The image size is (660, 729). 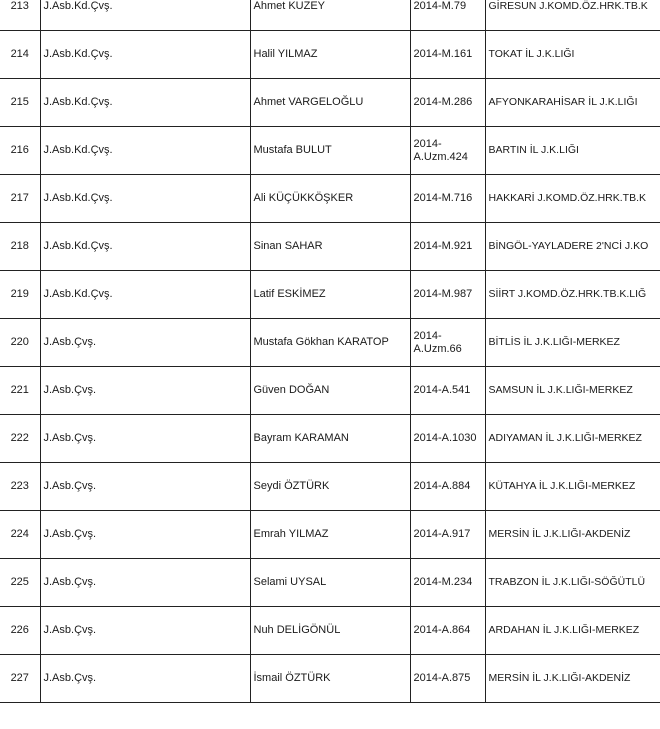 I want to click on unit-cell: ARDAHAN İL J.K.LIĞI-MERKEZ, so click(x=572, y=630).